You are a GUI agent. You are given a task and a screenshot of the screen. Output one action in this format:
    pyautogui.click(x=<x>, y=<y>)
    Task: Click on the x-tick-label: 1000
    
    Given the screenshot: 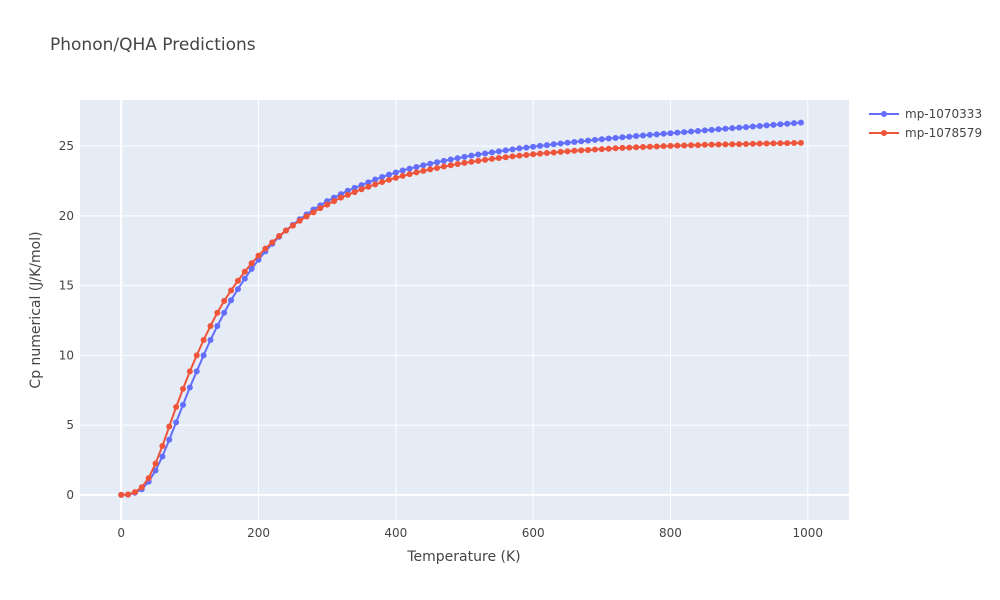 What is the action you would take?
    pyautogui.click(x=808, y=533)
    